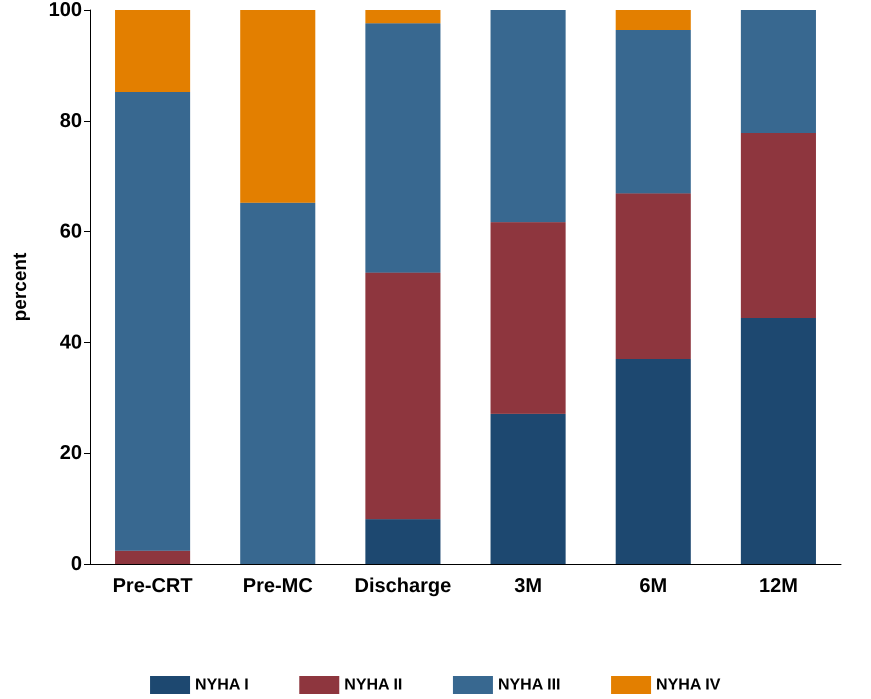 Image resolution: width=871 pixels, height=699 pixels. I want to click on legend-label: NYHA IV, so click(688, 685).